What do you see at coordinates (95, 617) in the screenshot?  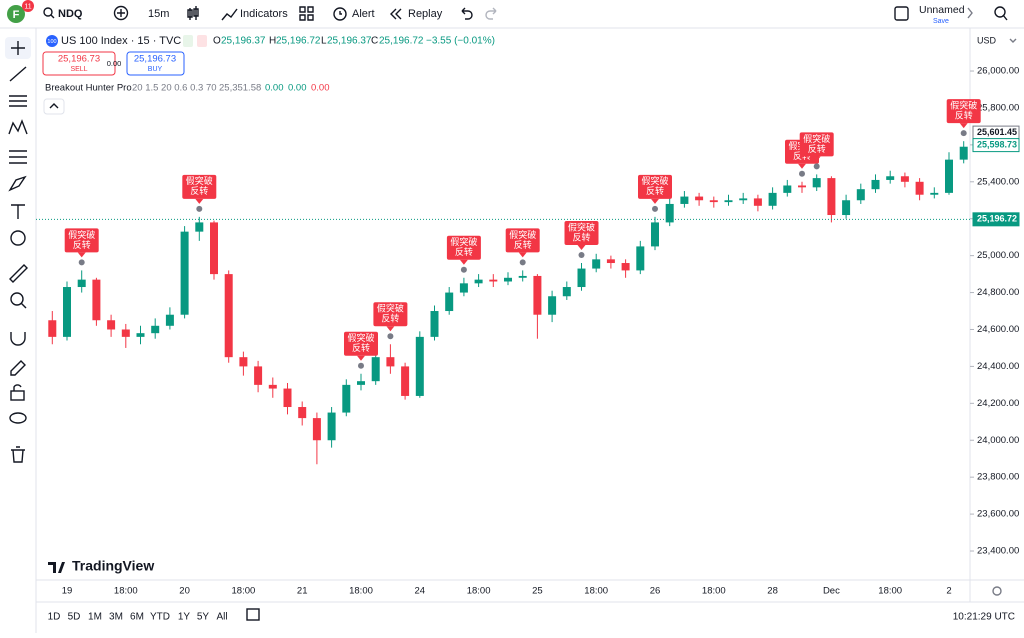 I see `range-button: 1M` at bounding box center [95, 617].